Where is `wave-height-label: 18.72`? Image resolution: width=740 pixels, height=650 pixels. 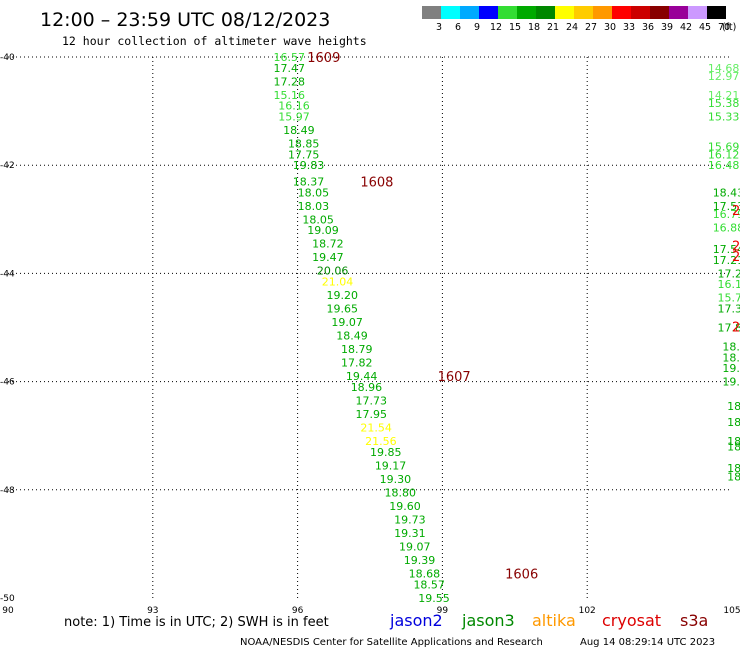
wave-height-label: 18.72 is located at coordinates (328, 244).